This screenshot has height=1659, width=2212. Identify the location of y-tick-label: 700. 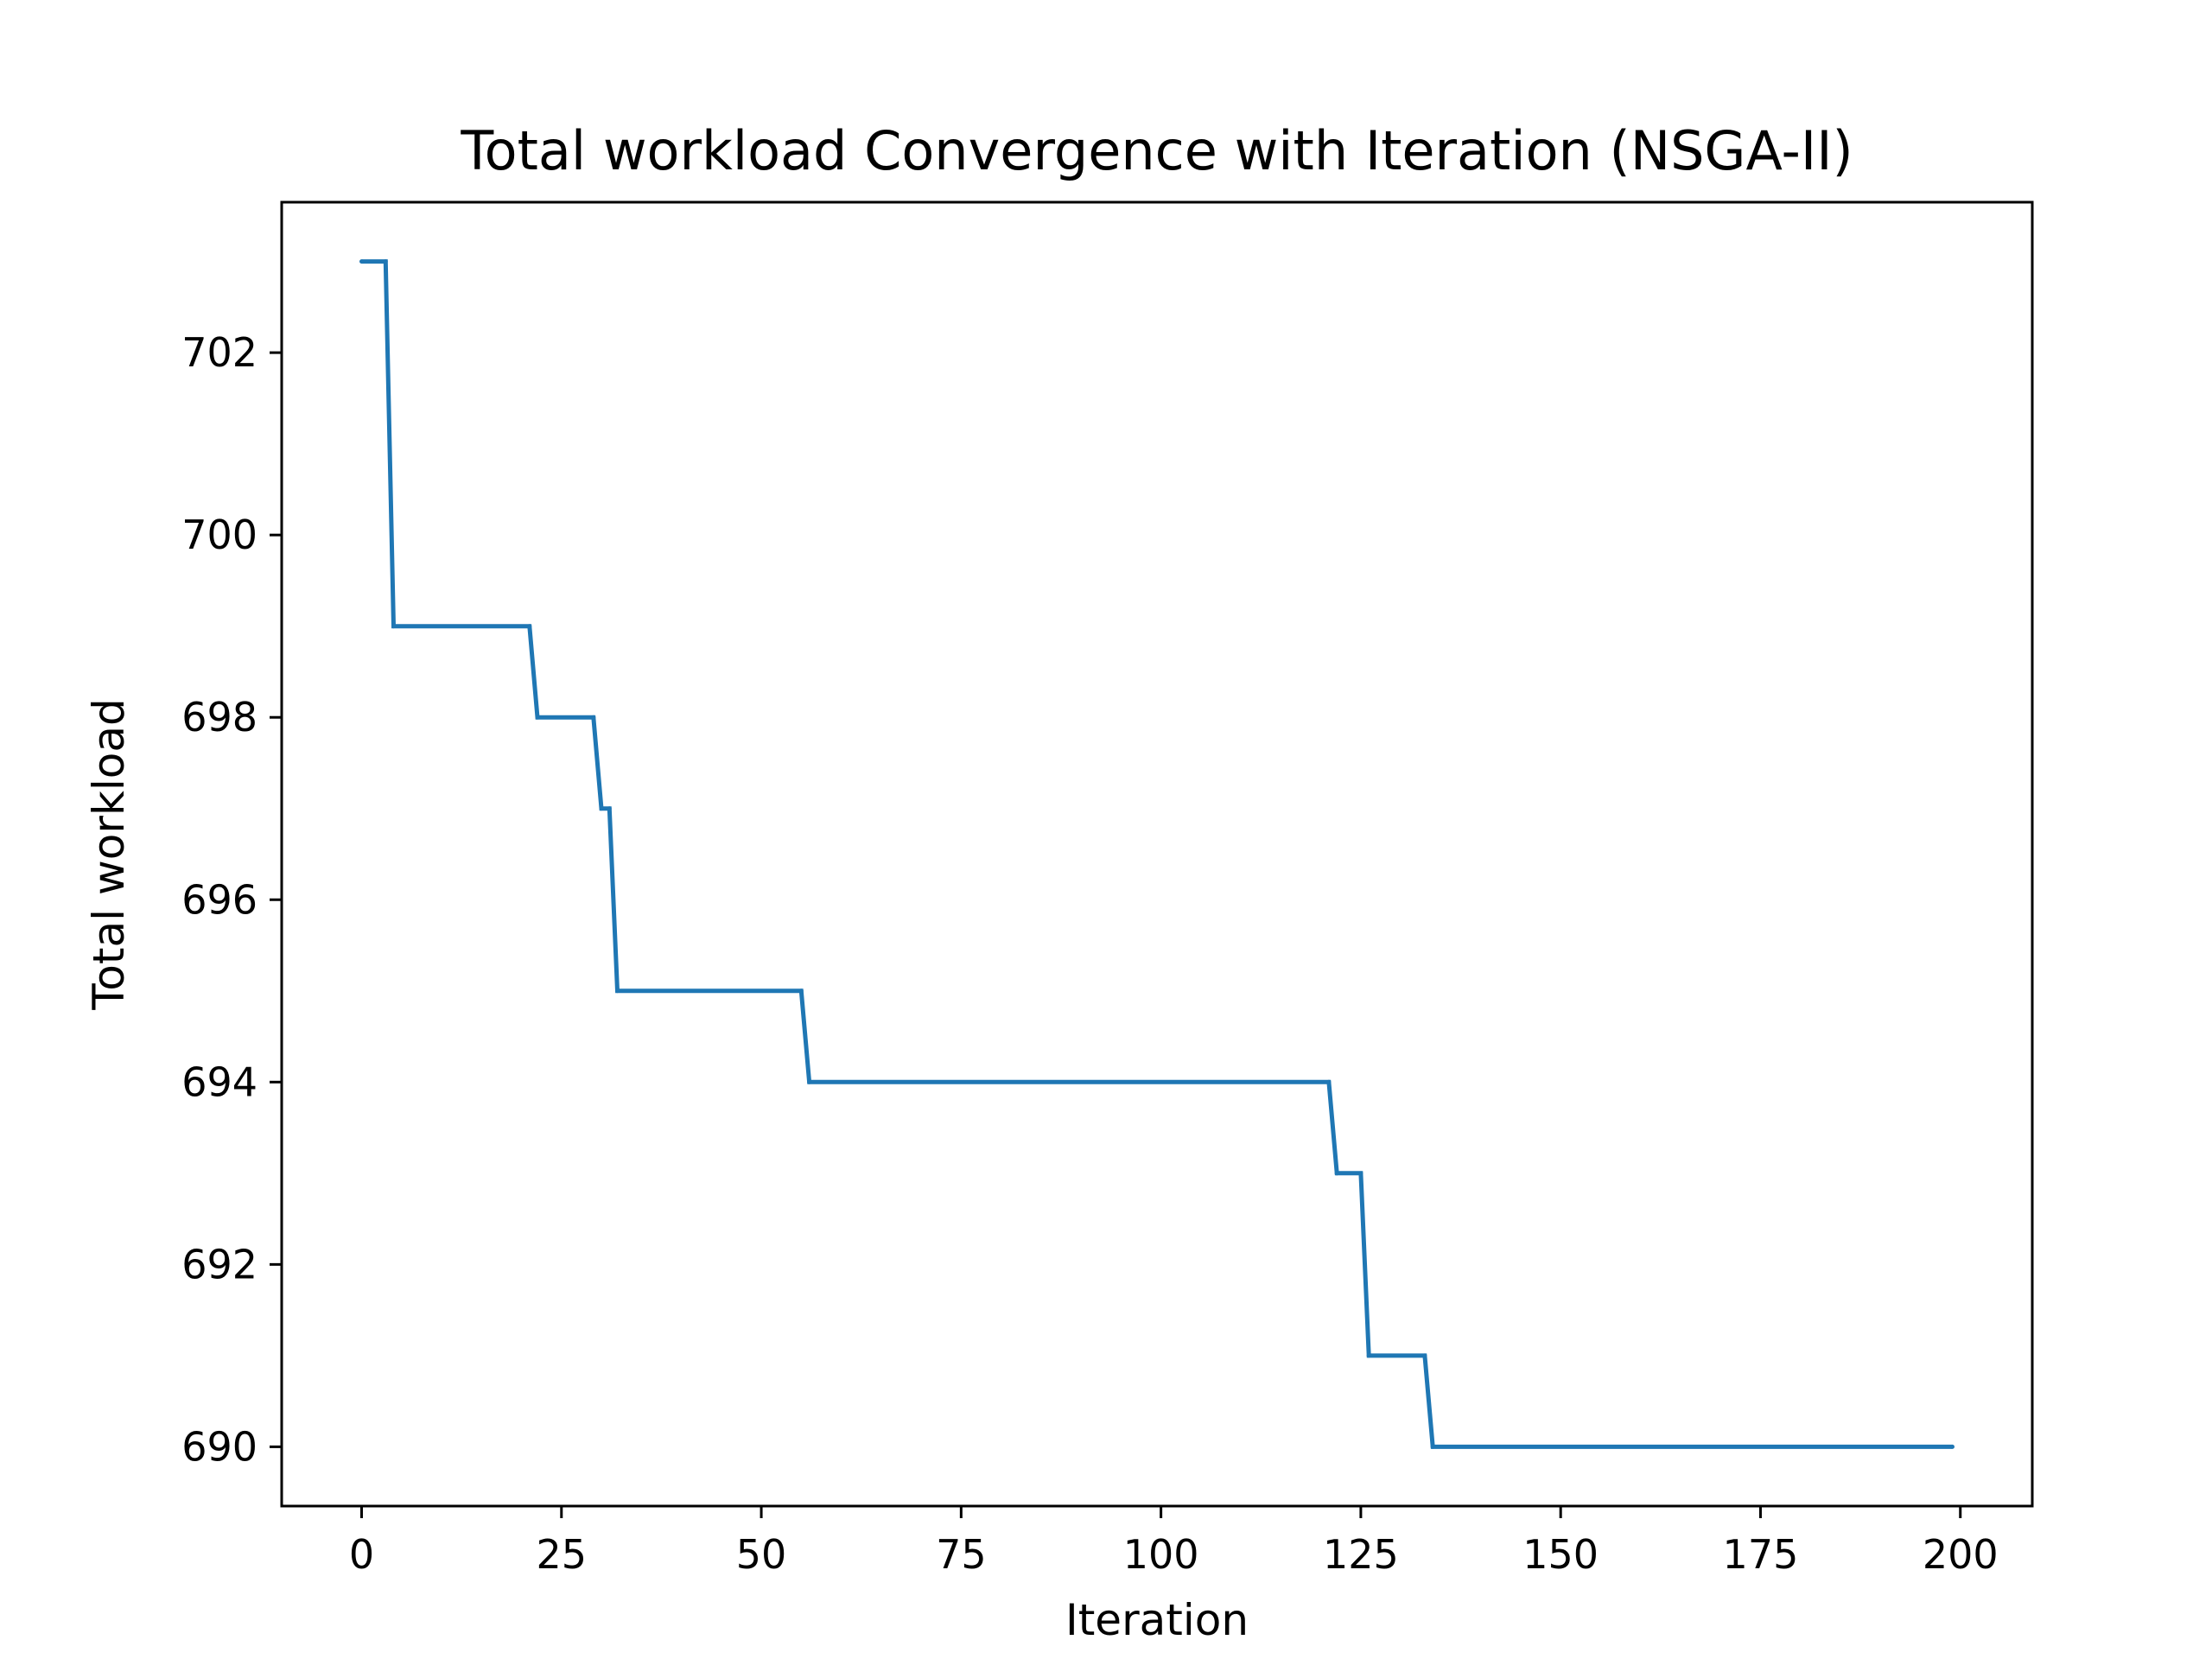
(219, 535).